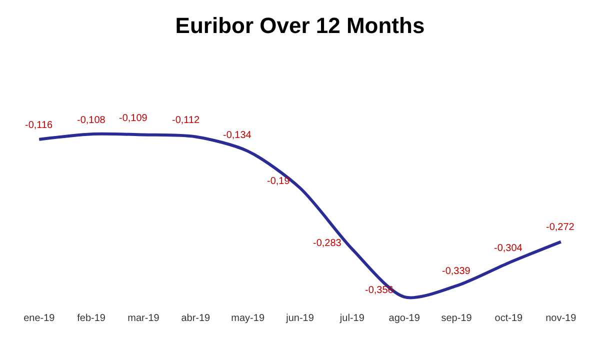  Describe the element at coordinates (560, 227) in the screenshot. I see `data-label: -0,272` at that location.